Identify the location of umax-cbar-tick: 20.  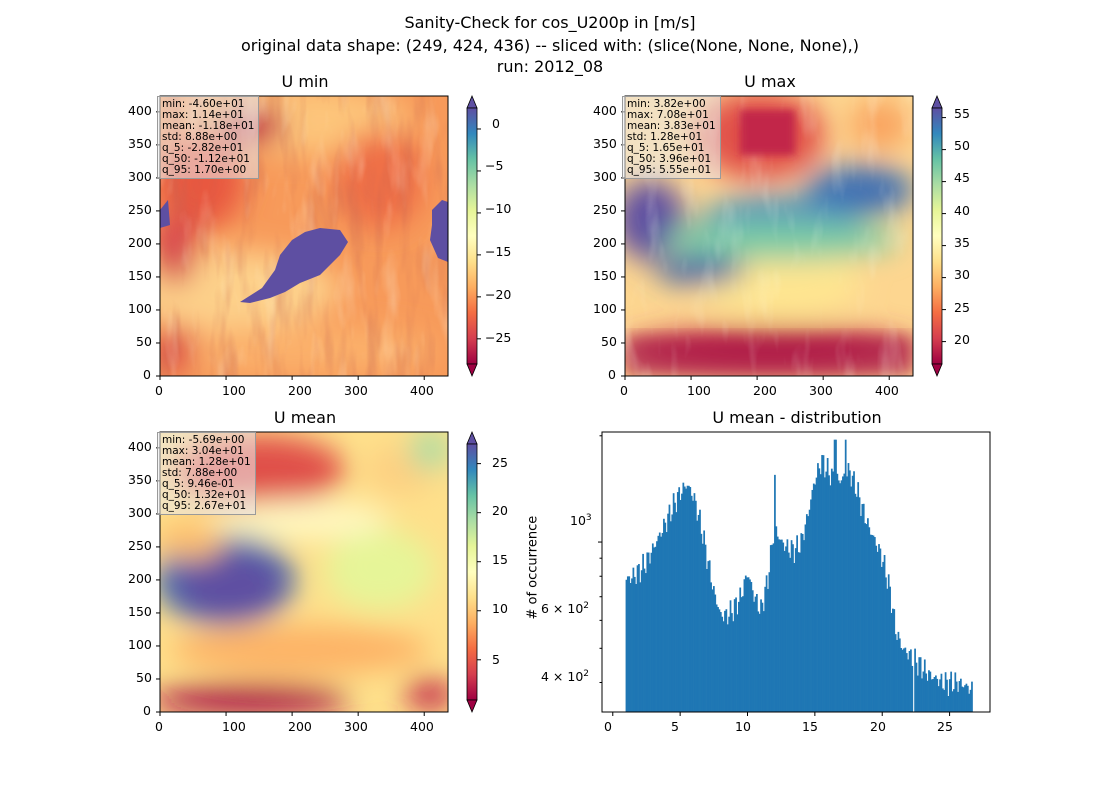
(962, 339).